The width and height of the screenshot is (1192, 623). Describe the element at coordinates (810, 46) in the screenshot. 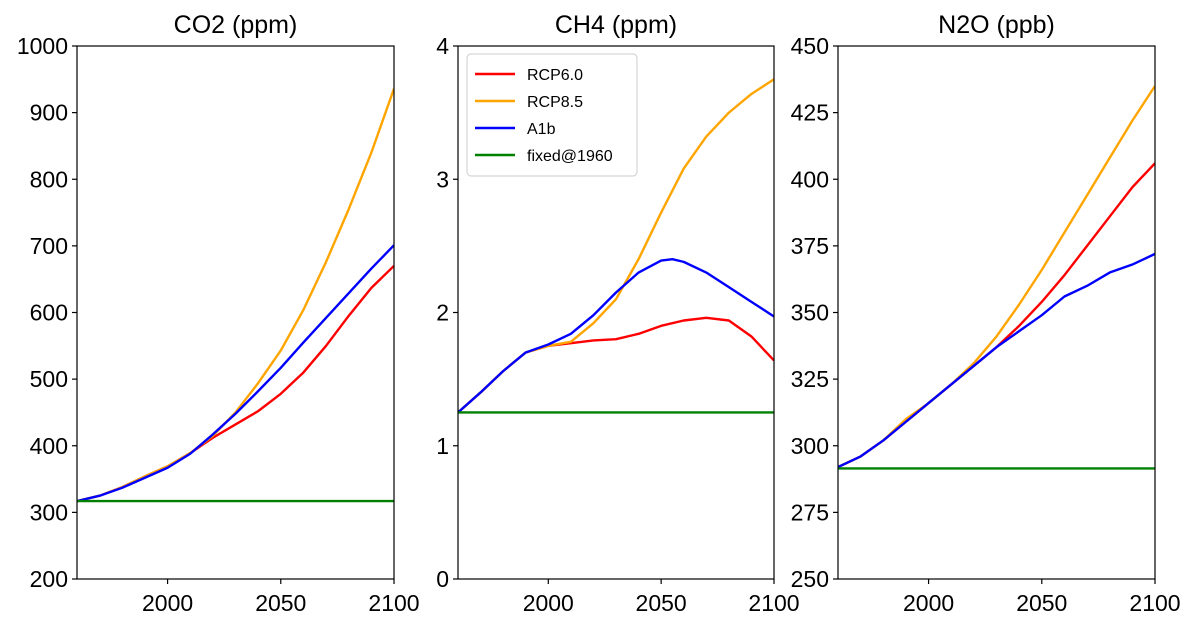

I see `chart-3-ytick-label: 450` at that location.